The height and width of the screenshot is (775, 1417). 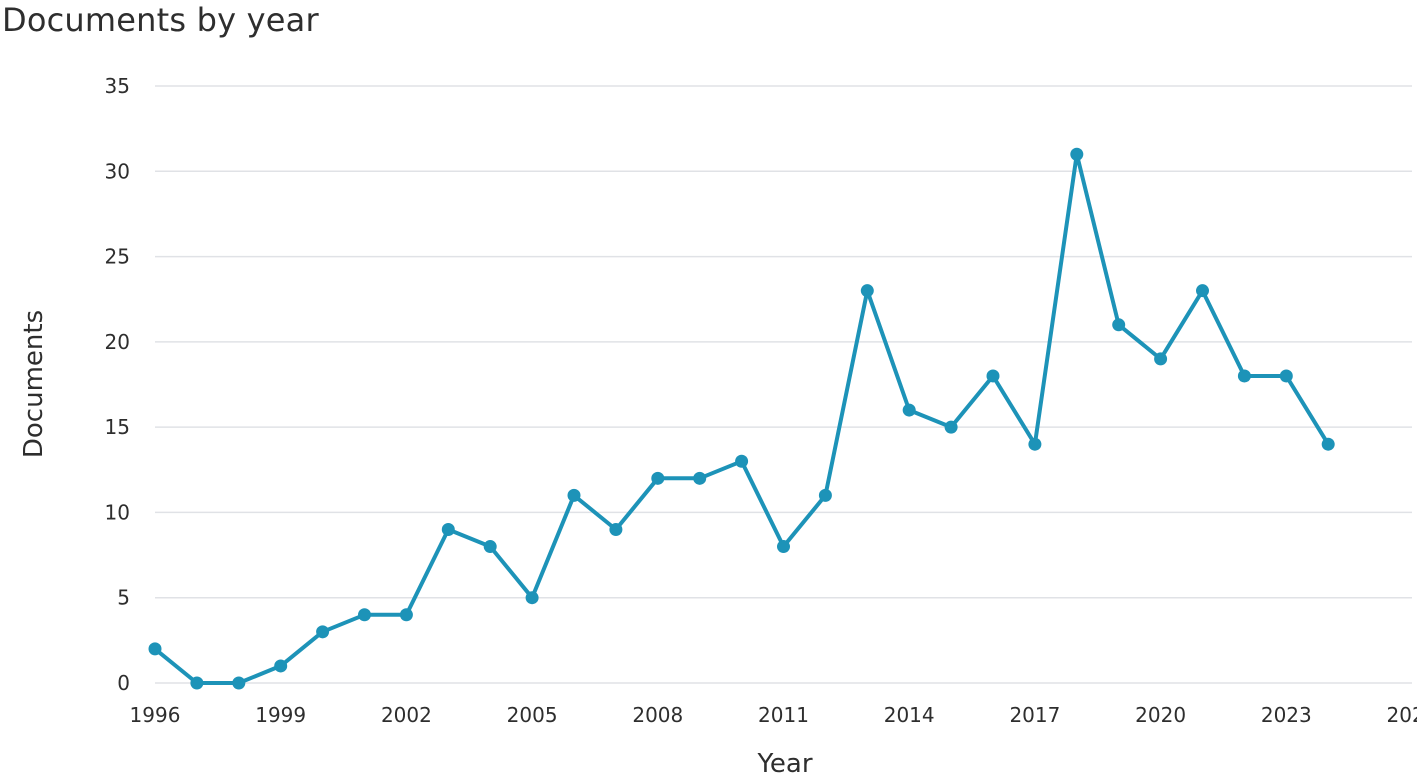 I want to click on y-tick-label: 0, so click(x=123, y=683).